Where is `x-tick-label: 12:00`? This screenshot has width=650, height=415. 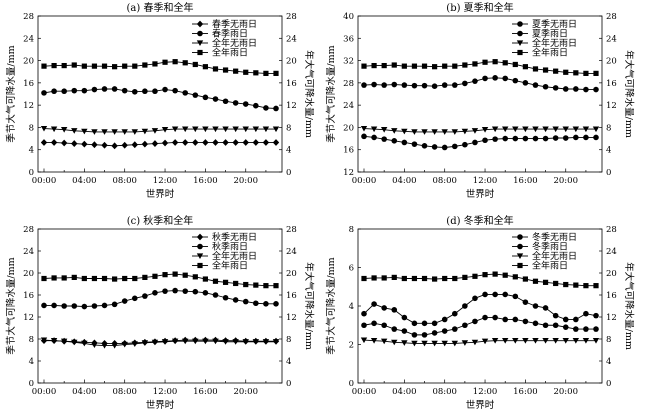
x-tick-label: 12:00 is located at coordinates (485, 392).